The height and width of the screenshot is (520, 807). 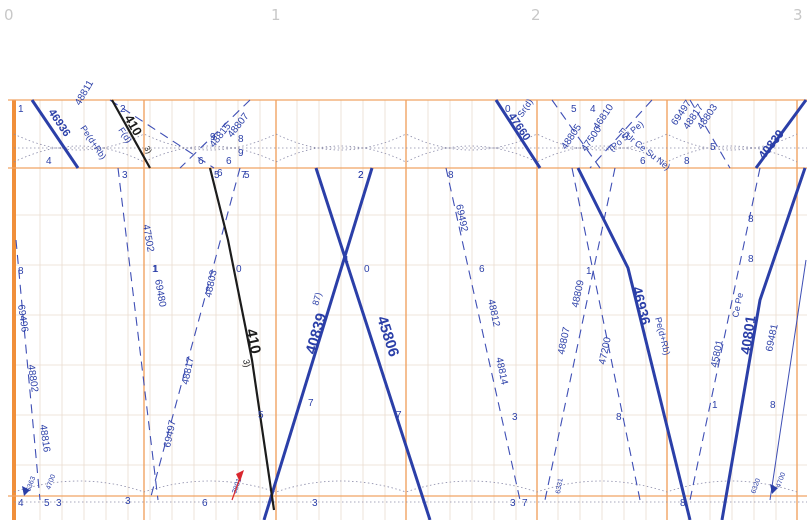 What do you see at coordinates (564, 341) in the screenshot?
I see `train-number-48807: 48807` at bounding box center [564, 341].